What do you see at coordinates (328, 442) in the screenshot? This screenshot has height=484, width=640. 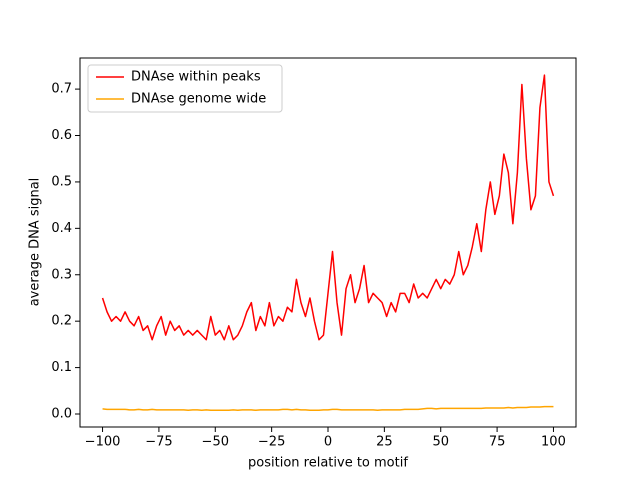 I see `x-tick-label: 0` at bounding box center [328, 442].